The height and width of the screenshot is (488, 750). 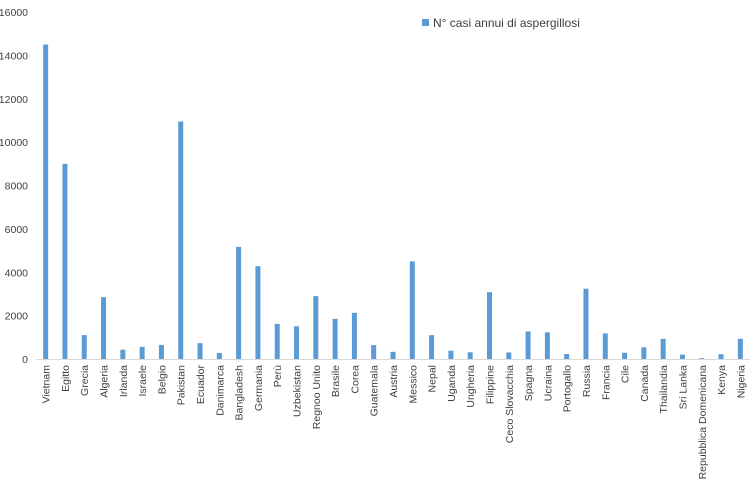 I want to click on x-category-label: Israele, so click(x=143, y=381).